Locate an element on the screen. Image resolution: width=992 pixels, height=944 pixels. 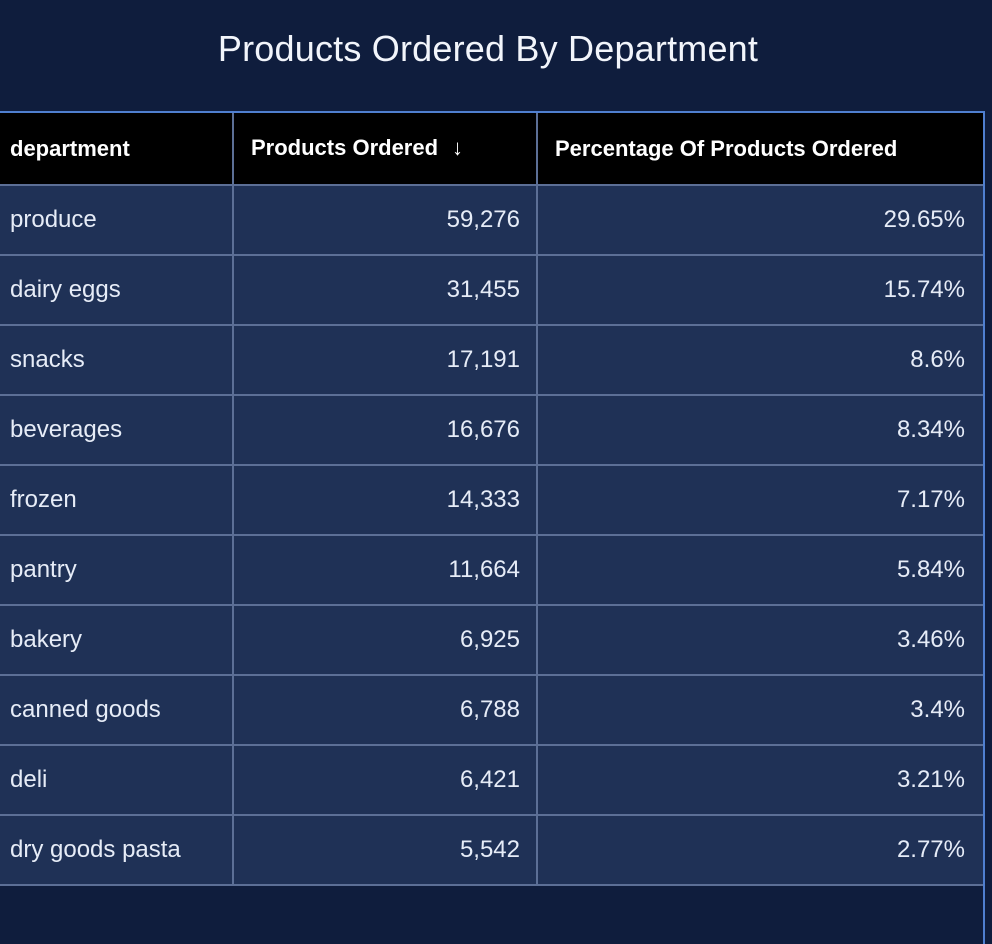
table-row: dry goods pasta 5,542 2.77% is located at coordinates (491, 850).